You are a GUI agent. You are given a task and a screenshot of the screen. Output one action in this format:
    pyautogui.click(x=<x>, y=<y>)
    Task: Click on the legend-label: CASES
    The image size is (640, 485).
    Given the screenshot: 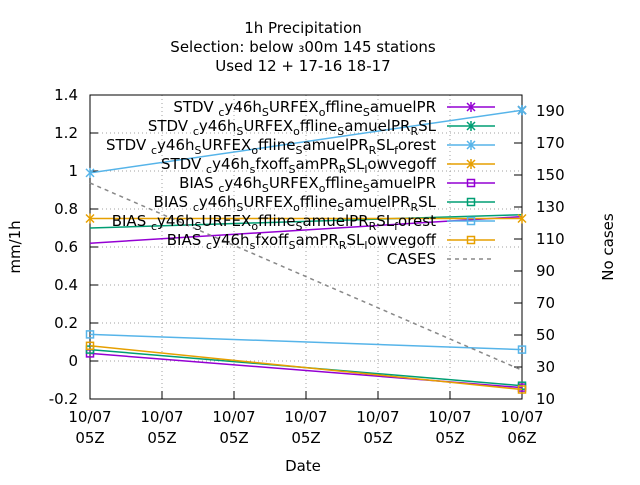 What is the action you would take?
    pyautogui.click(x=411, y=259)
    